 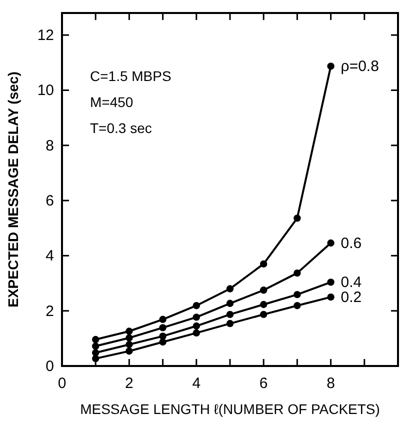 I want to click on series-label: 0.4, so click(x=351, y=283).